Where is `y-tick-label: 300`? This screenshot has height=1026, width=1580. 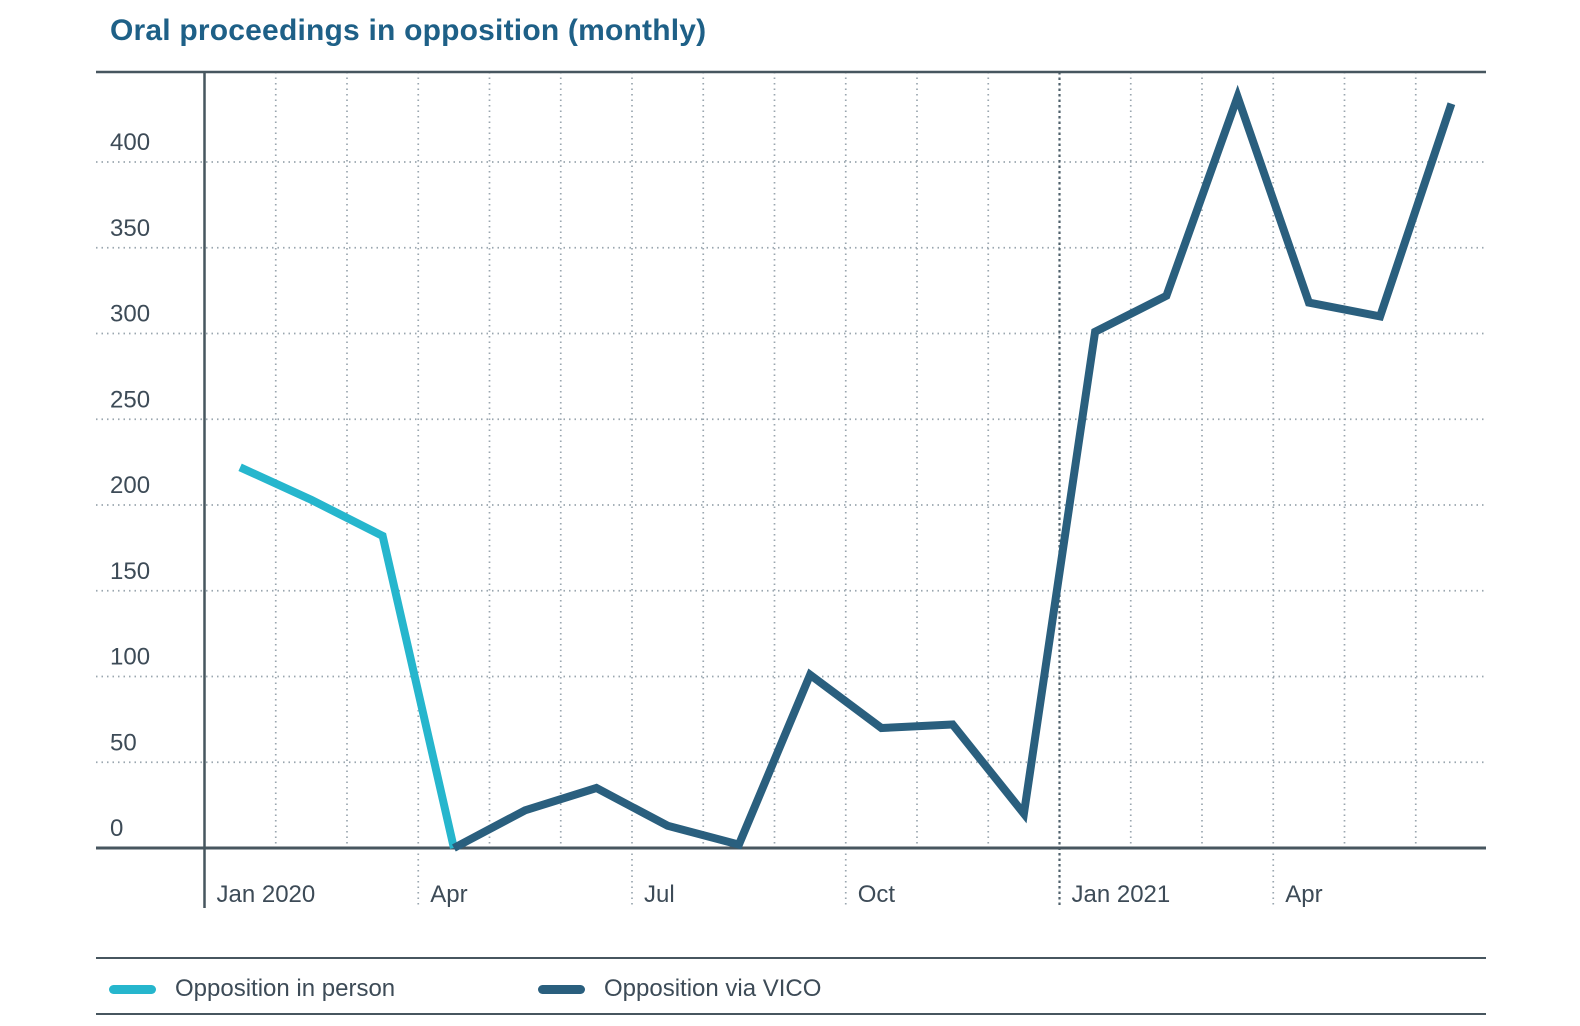
y-tick-label: 300 is located at coordinates (130, 314).